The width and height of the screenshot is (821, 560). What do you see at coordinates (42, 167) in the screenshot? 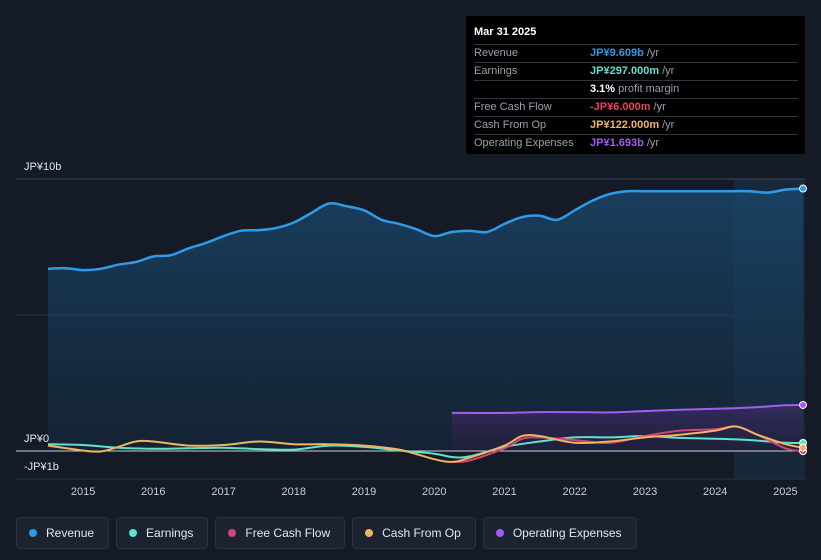
I see `y-label-top: JP¥10b` at bounding box center [42, 167].